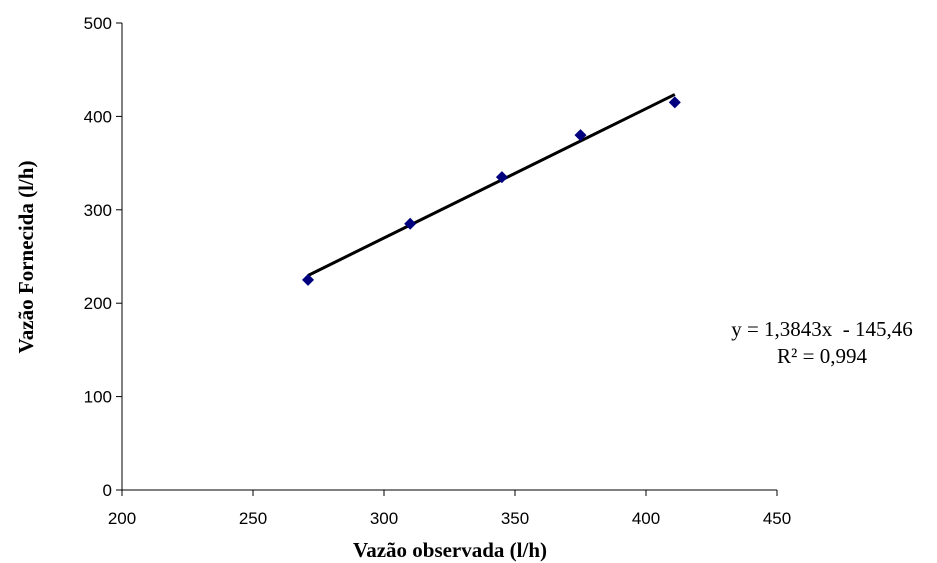 This screenshot has width=937, height=563. I want to click on y-tick-label: 100, so click(98, 397).